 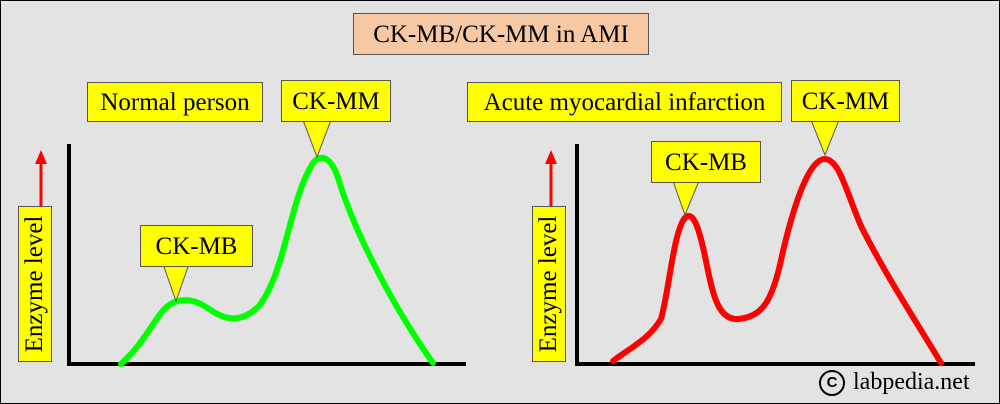 I want to click on copyright-notice: C labpedia.net, so click(x=894, y=382).